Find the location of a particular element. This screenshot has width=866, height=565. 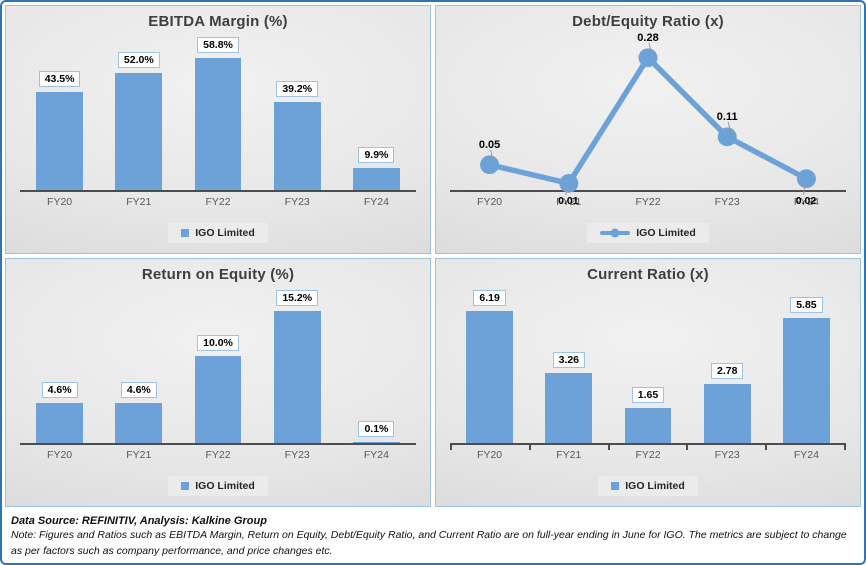

bars-row: 43.5% 52.0% 58.8% 39.2% 9.9% is located at coordinates (218, 112).